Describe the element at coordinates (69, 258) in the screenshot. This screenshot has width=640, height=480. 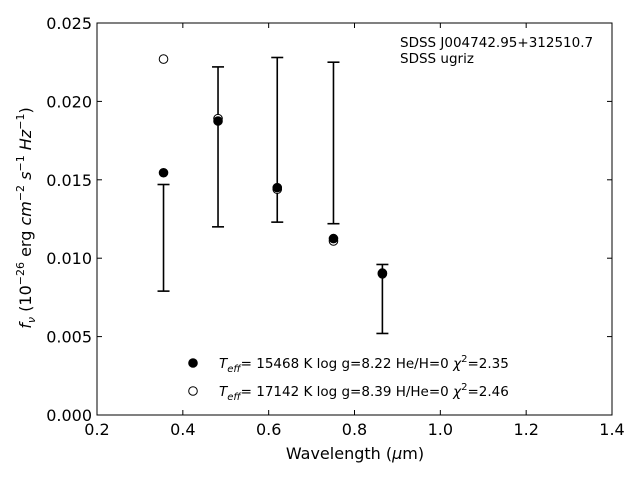
I see `y-tick-label-2: 0.010` at that location.